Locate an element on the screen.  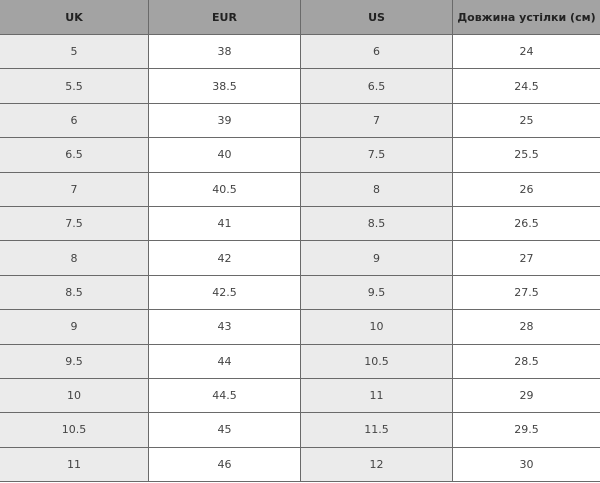
table-row: 5 38 6 24 is located at coordinates (300, 51).